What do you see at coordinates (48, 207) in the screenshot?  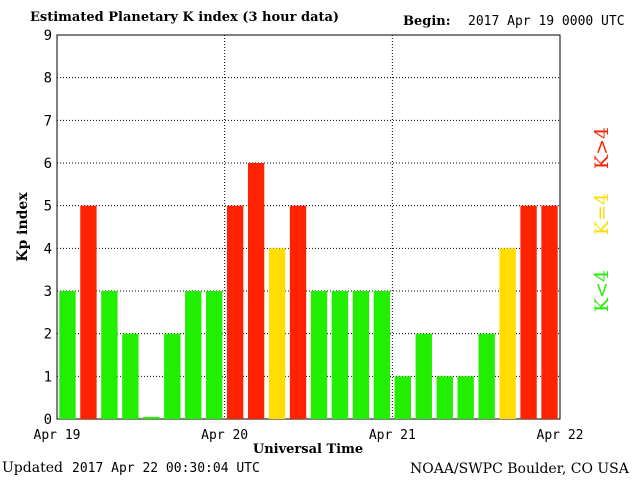 I see `y-tick-label: 5` at bounding box center [48, 207].